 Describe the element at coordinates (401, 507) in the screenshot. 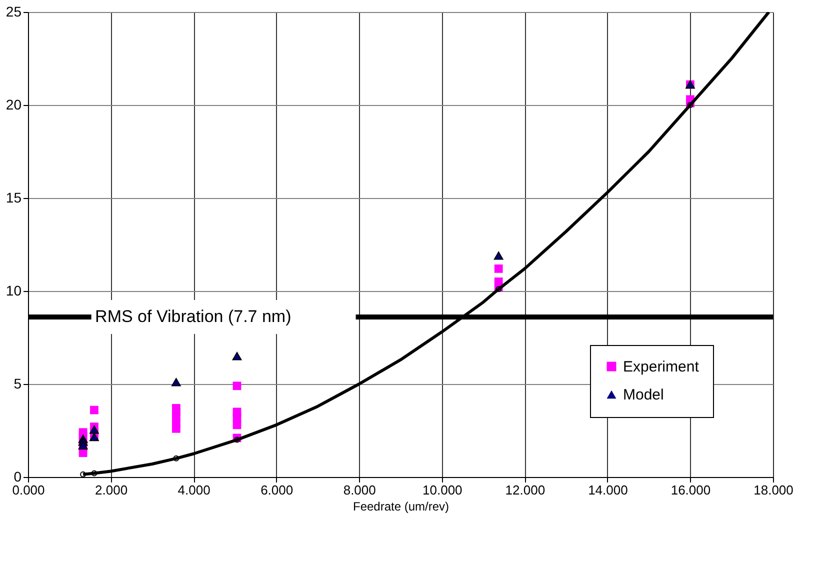

I see `x-axis-title: Feedrate (um/rev)` at that location.